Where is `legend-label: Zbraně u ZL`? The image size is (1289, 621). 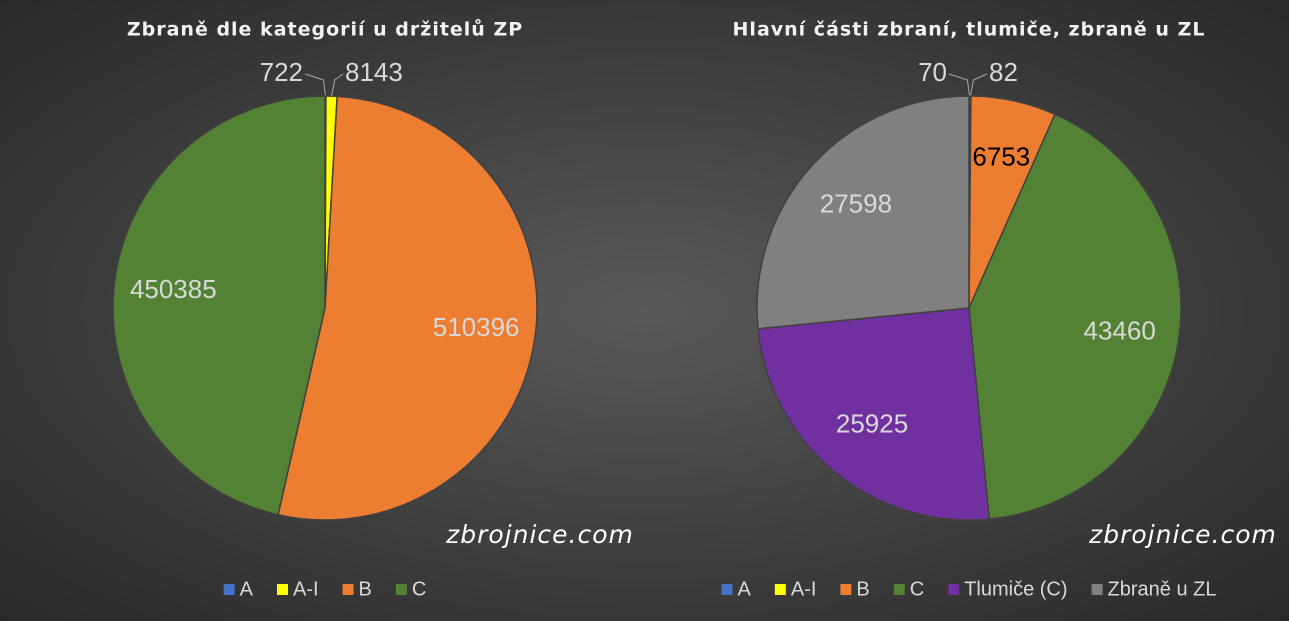 legend-label: Zbraně u ZL is located at coordinates (1162, 589).